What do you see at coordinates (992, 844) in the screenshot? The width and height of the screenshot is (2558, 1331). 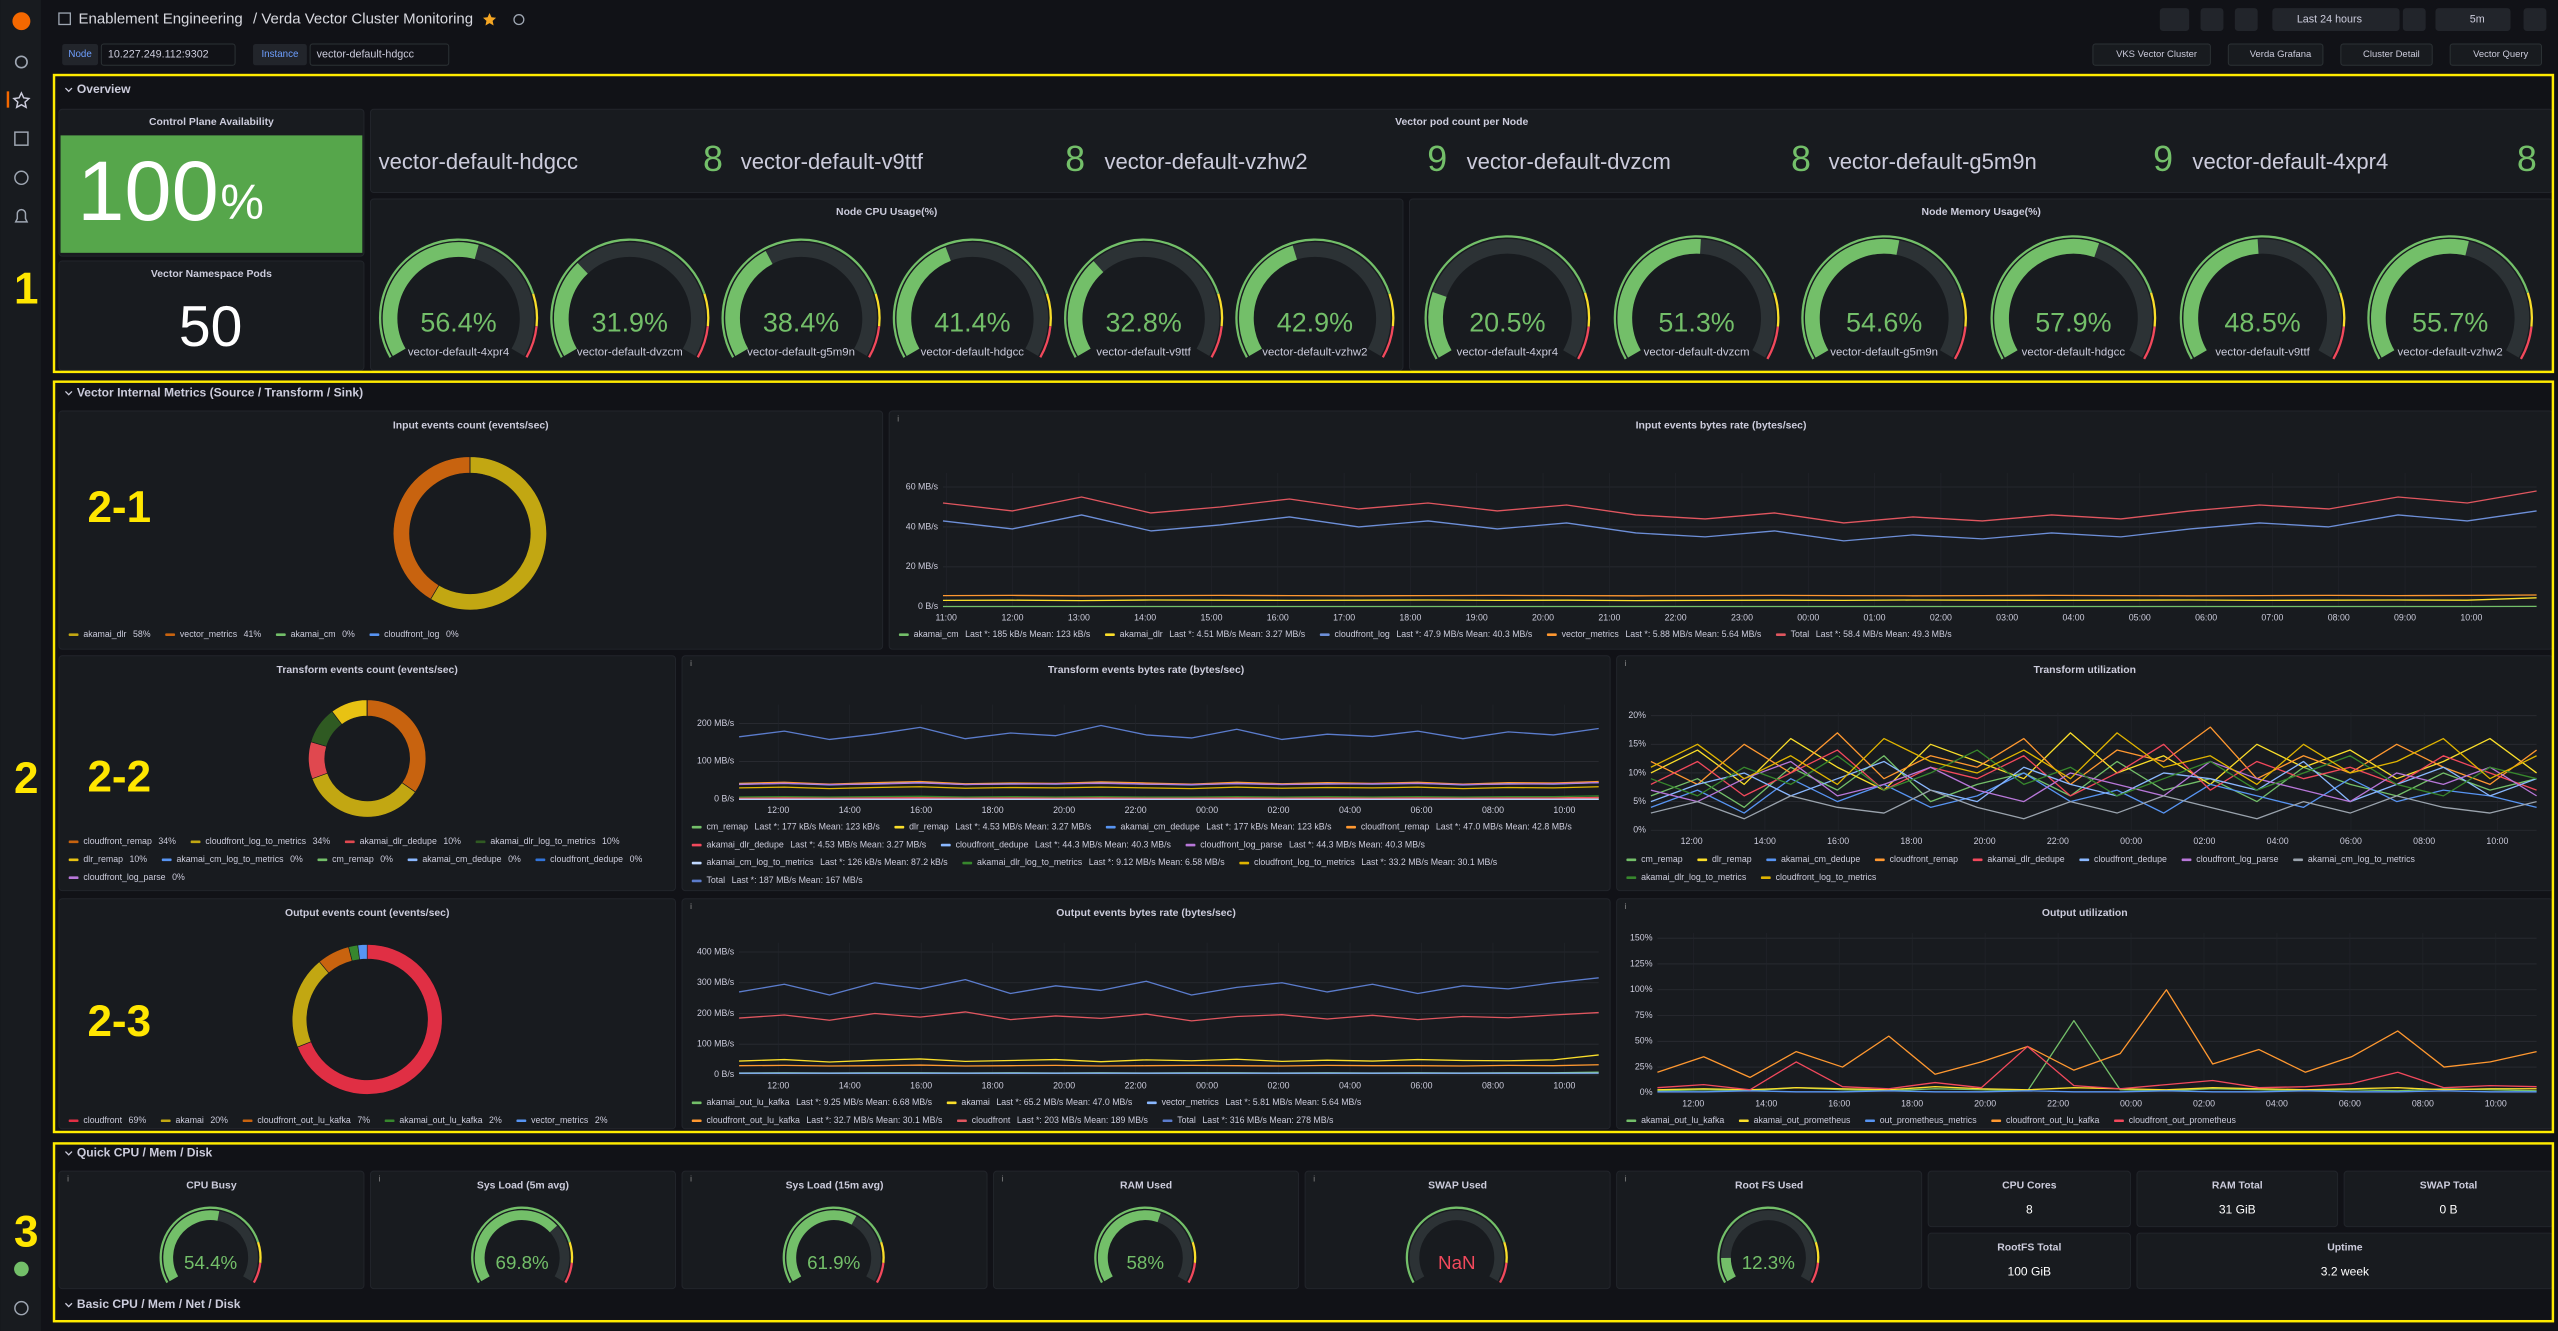 I see `legend-name: cloudfront_dedupe` at bounding box center [992, 844].